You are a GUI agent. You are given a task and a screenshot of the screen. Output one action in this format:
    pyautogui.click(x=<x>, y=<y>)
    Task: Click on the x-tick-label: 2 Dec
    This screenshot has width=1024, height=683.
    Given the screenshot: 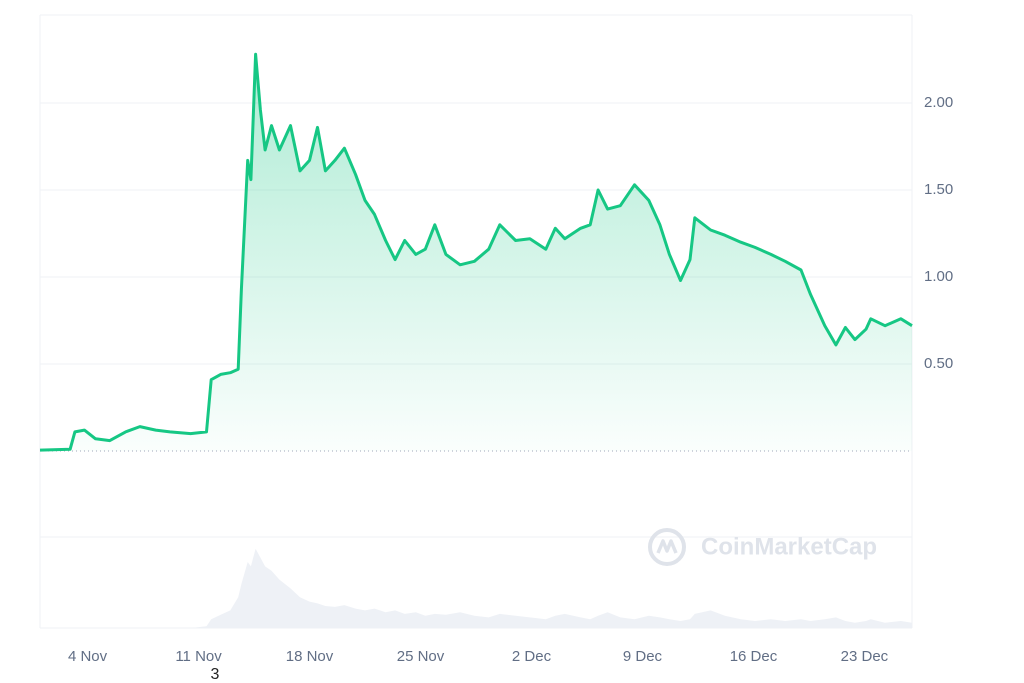 What is the action you would take?
    pyautogui.click(x=532, y=656)
    